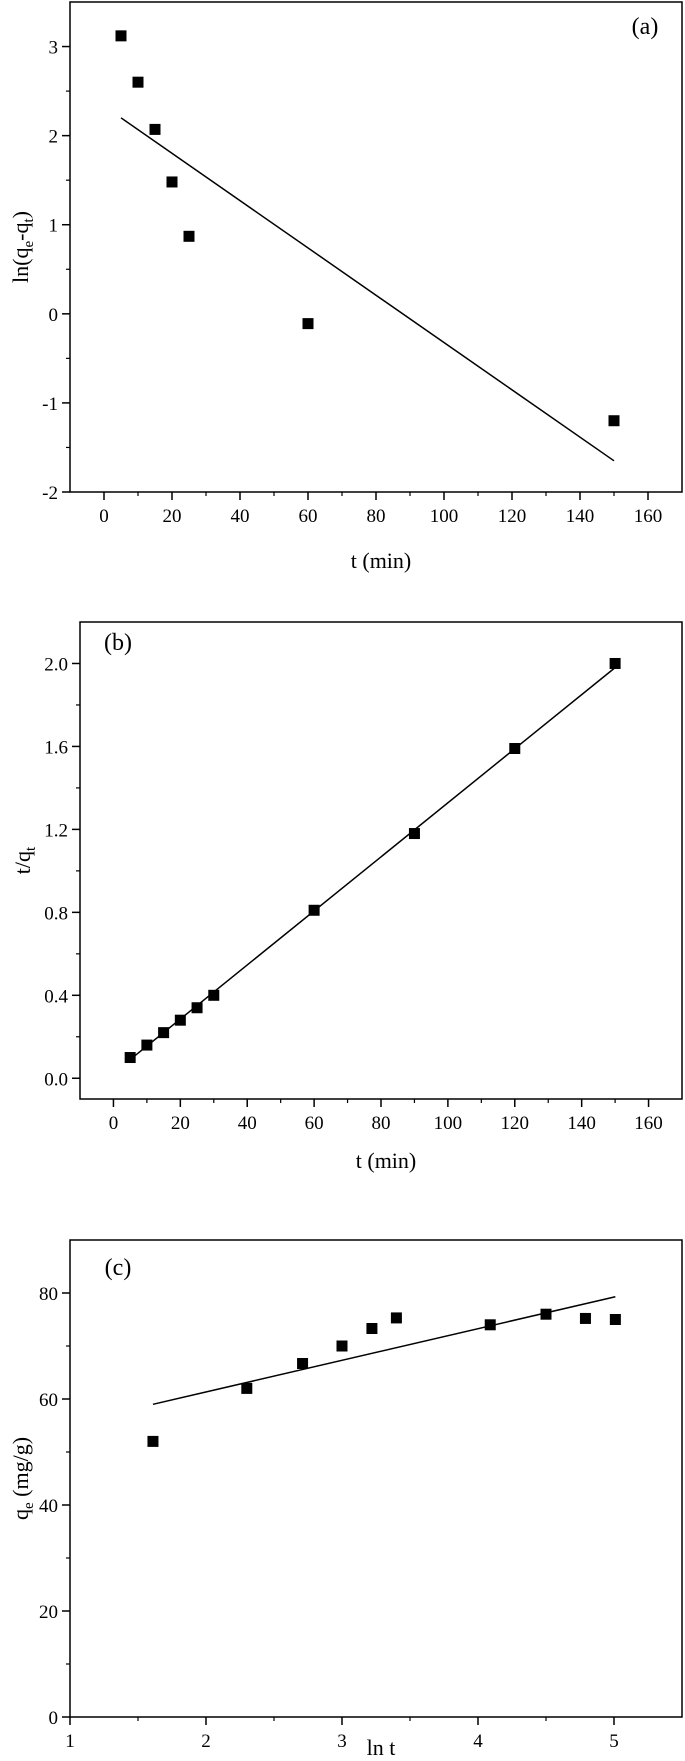 This screenshot has height=1761, width=685. What do you see at coordinates (56, 830) in the screenshot?
I see `y-tick-label: 1.2` at bounding box center [56, 830].